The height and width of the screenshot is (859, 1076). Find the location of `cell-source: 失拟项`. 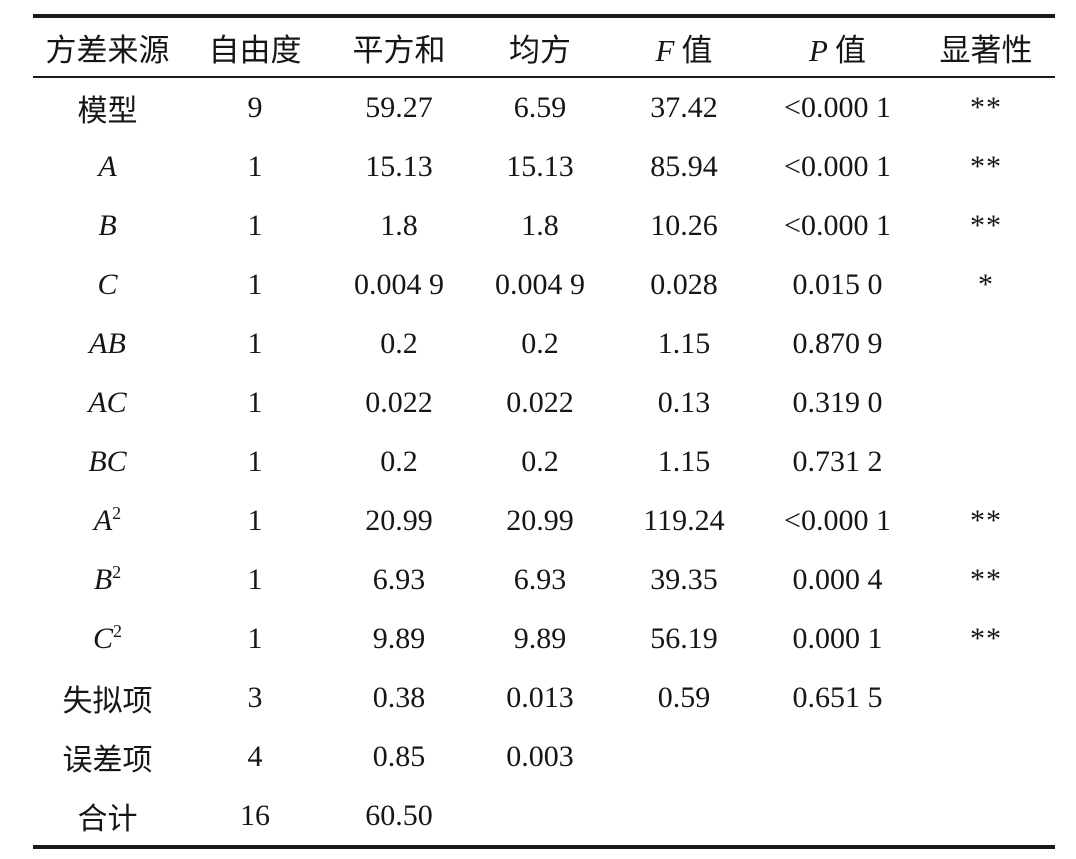

cell-source: 失拟项 is located at coordinates (107, 701).